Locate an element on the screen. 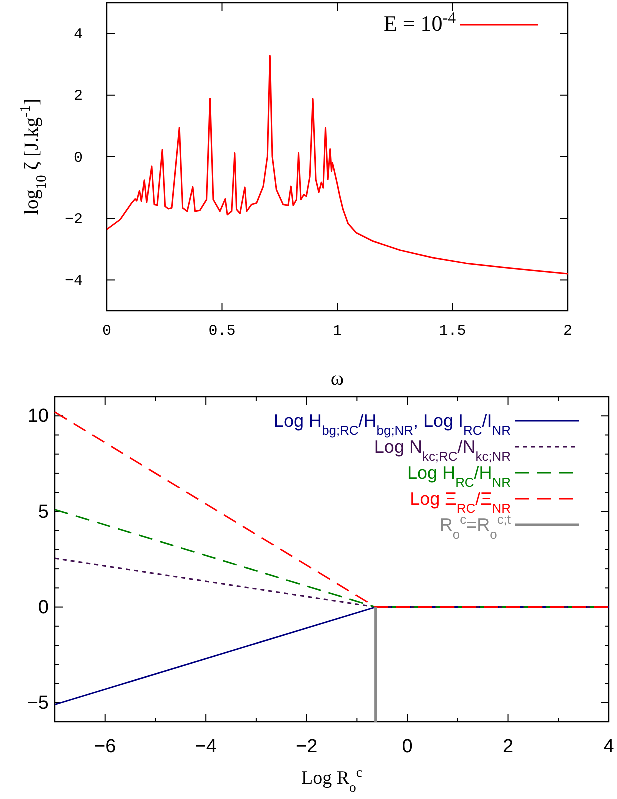 The image size is (617, 799). legend-label: Log N$_{kc;RC}$/N$_{kc;NR}$ is located at coordinates (442, 450).